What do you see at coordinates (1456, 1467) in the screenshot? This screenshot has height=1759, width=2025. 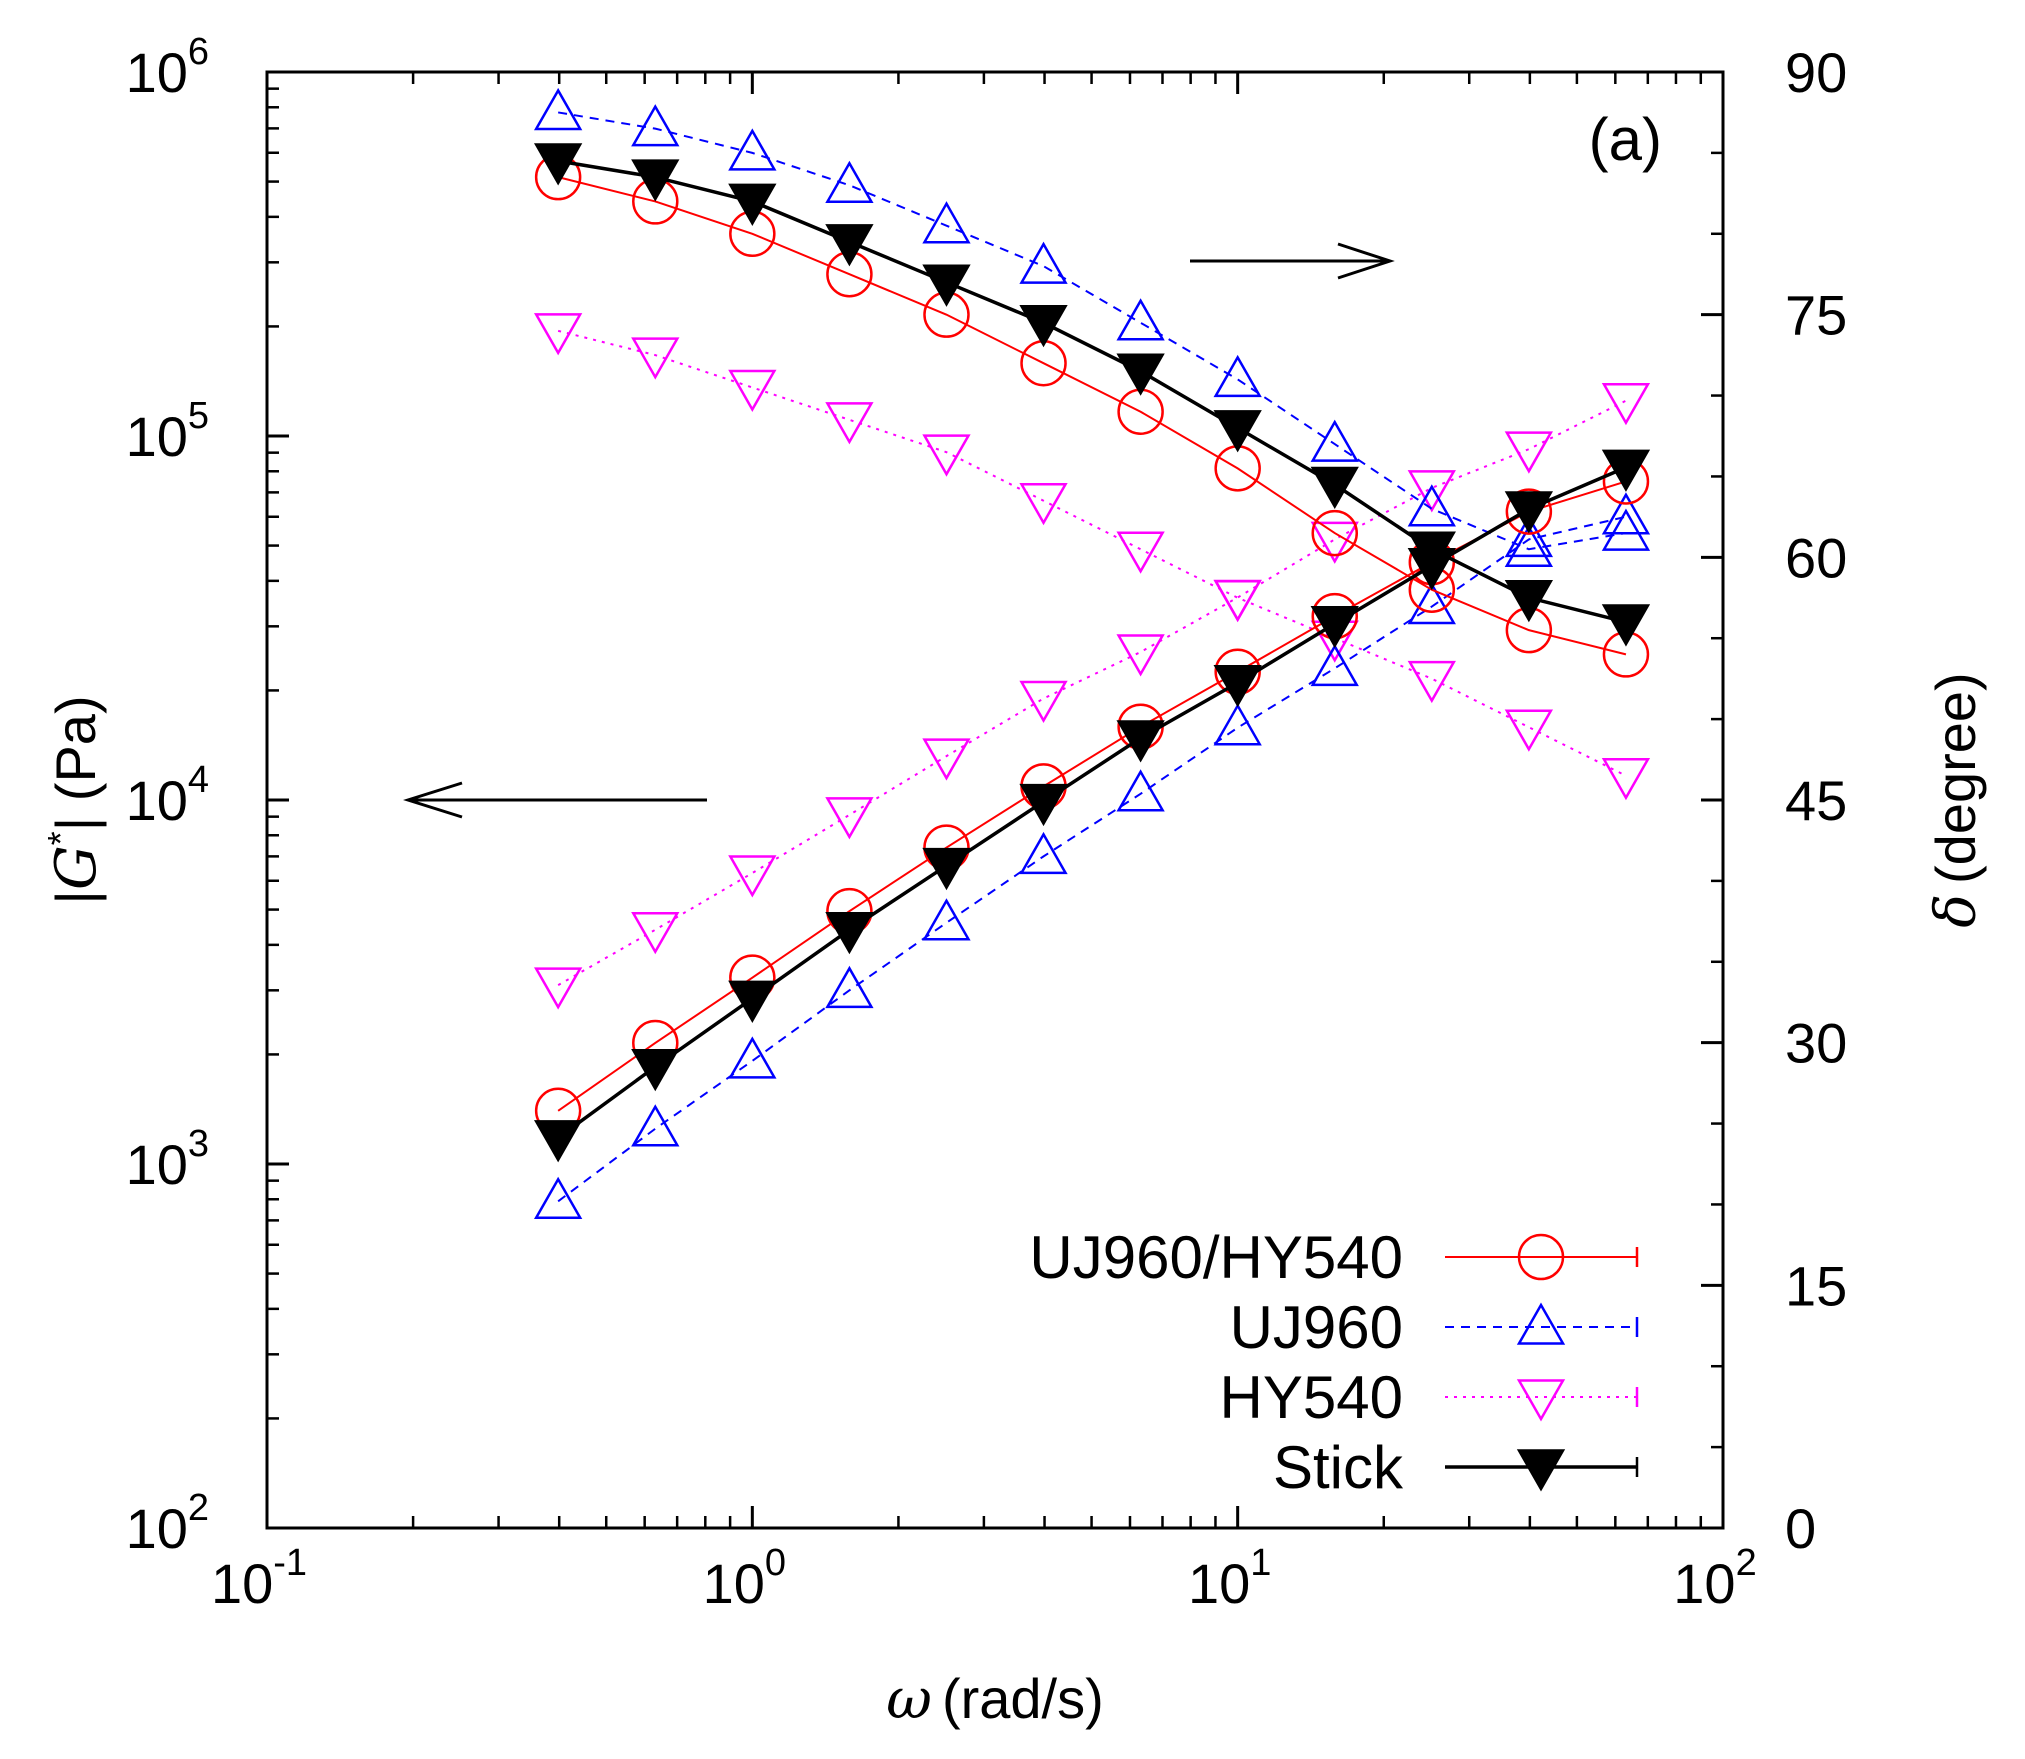 I see `legend-entry-stick: Stick` at bounding box center [1456, 1467].